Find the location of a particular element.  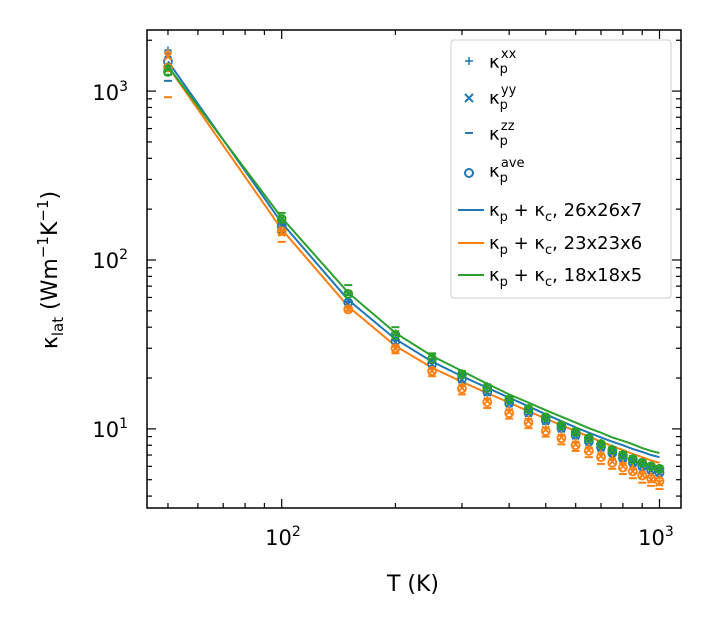

legend-x-marker is located at coordinates (469, 98).